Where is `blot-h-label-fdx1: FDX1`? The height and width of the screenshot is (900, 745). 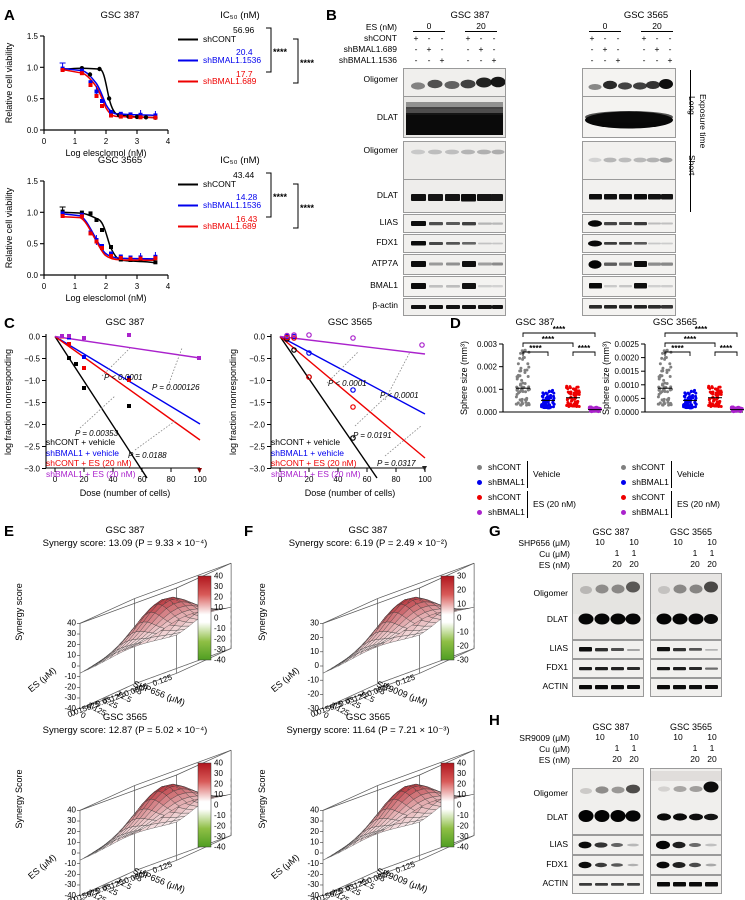
blot-h-label-fdx1: FDX1 is located at coordinates (557, 864).